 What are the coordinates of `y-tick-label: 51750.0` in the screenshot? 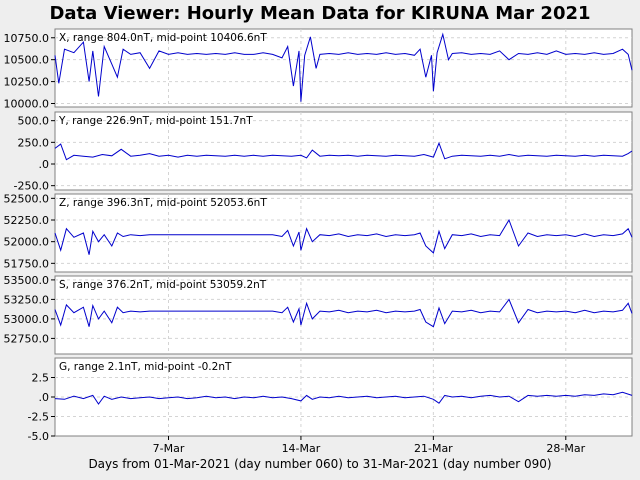 It's located at (27, 263).